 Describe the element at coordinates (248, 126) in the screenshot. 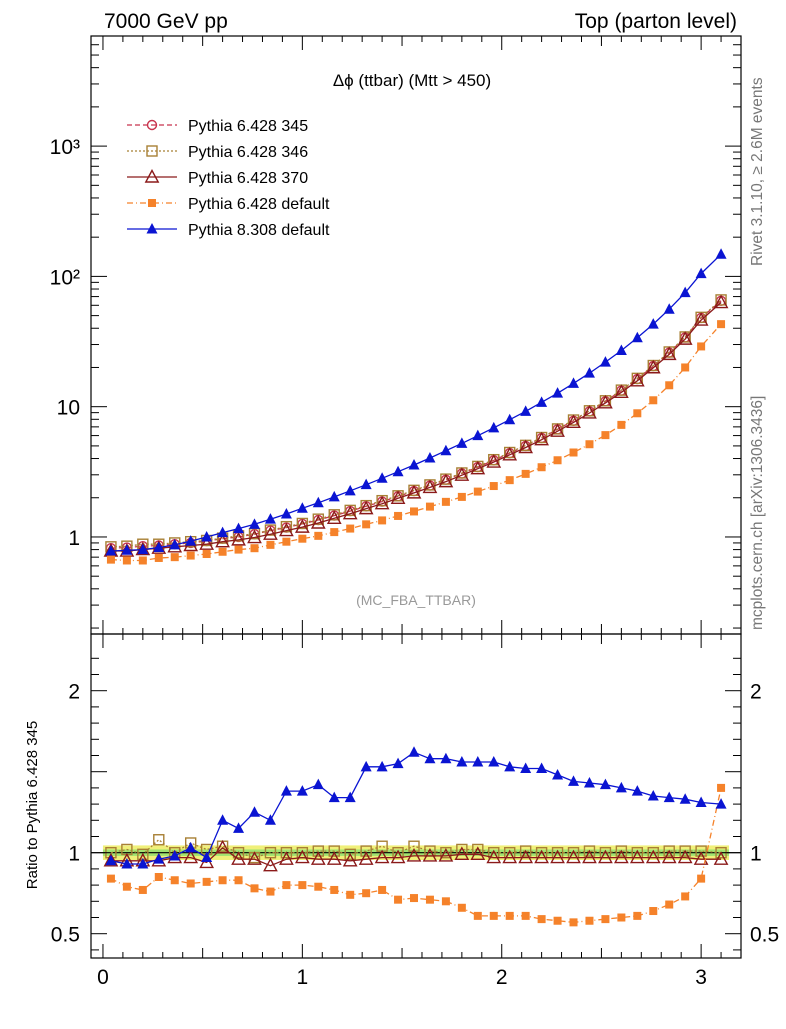

I see `legend-label-0: Pythia 6.428 345` at that location.